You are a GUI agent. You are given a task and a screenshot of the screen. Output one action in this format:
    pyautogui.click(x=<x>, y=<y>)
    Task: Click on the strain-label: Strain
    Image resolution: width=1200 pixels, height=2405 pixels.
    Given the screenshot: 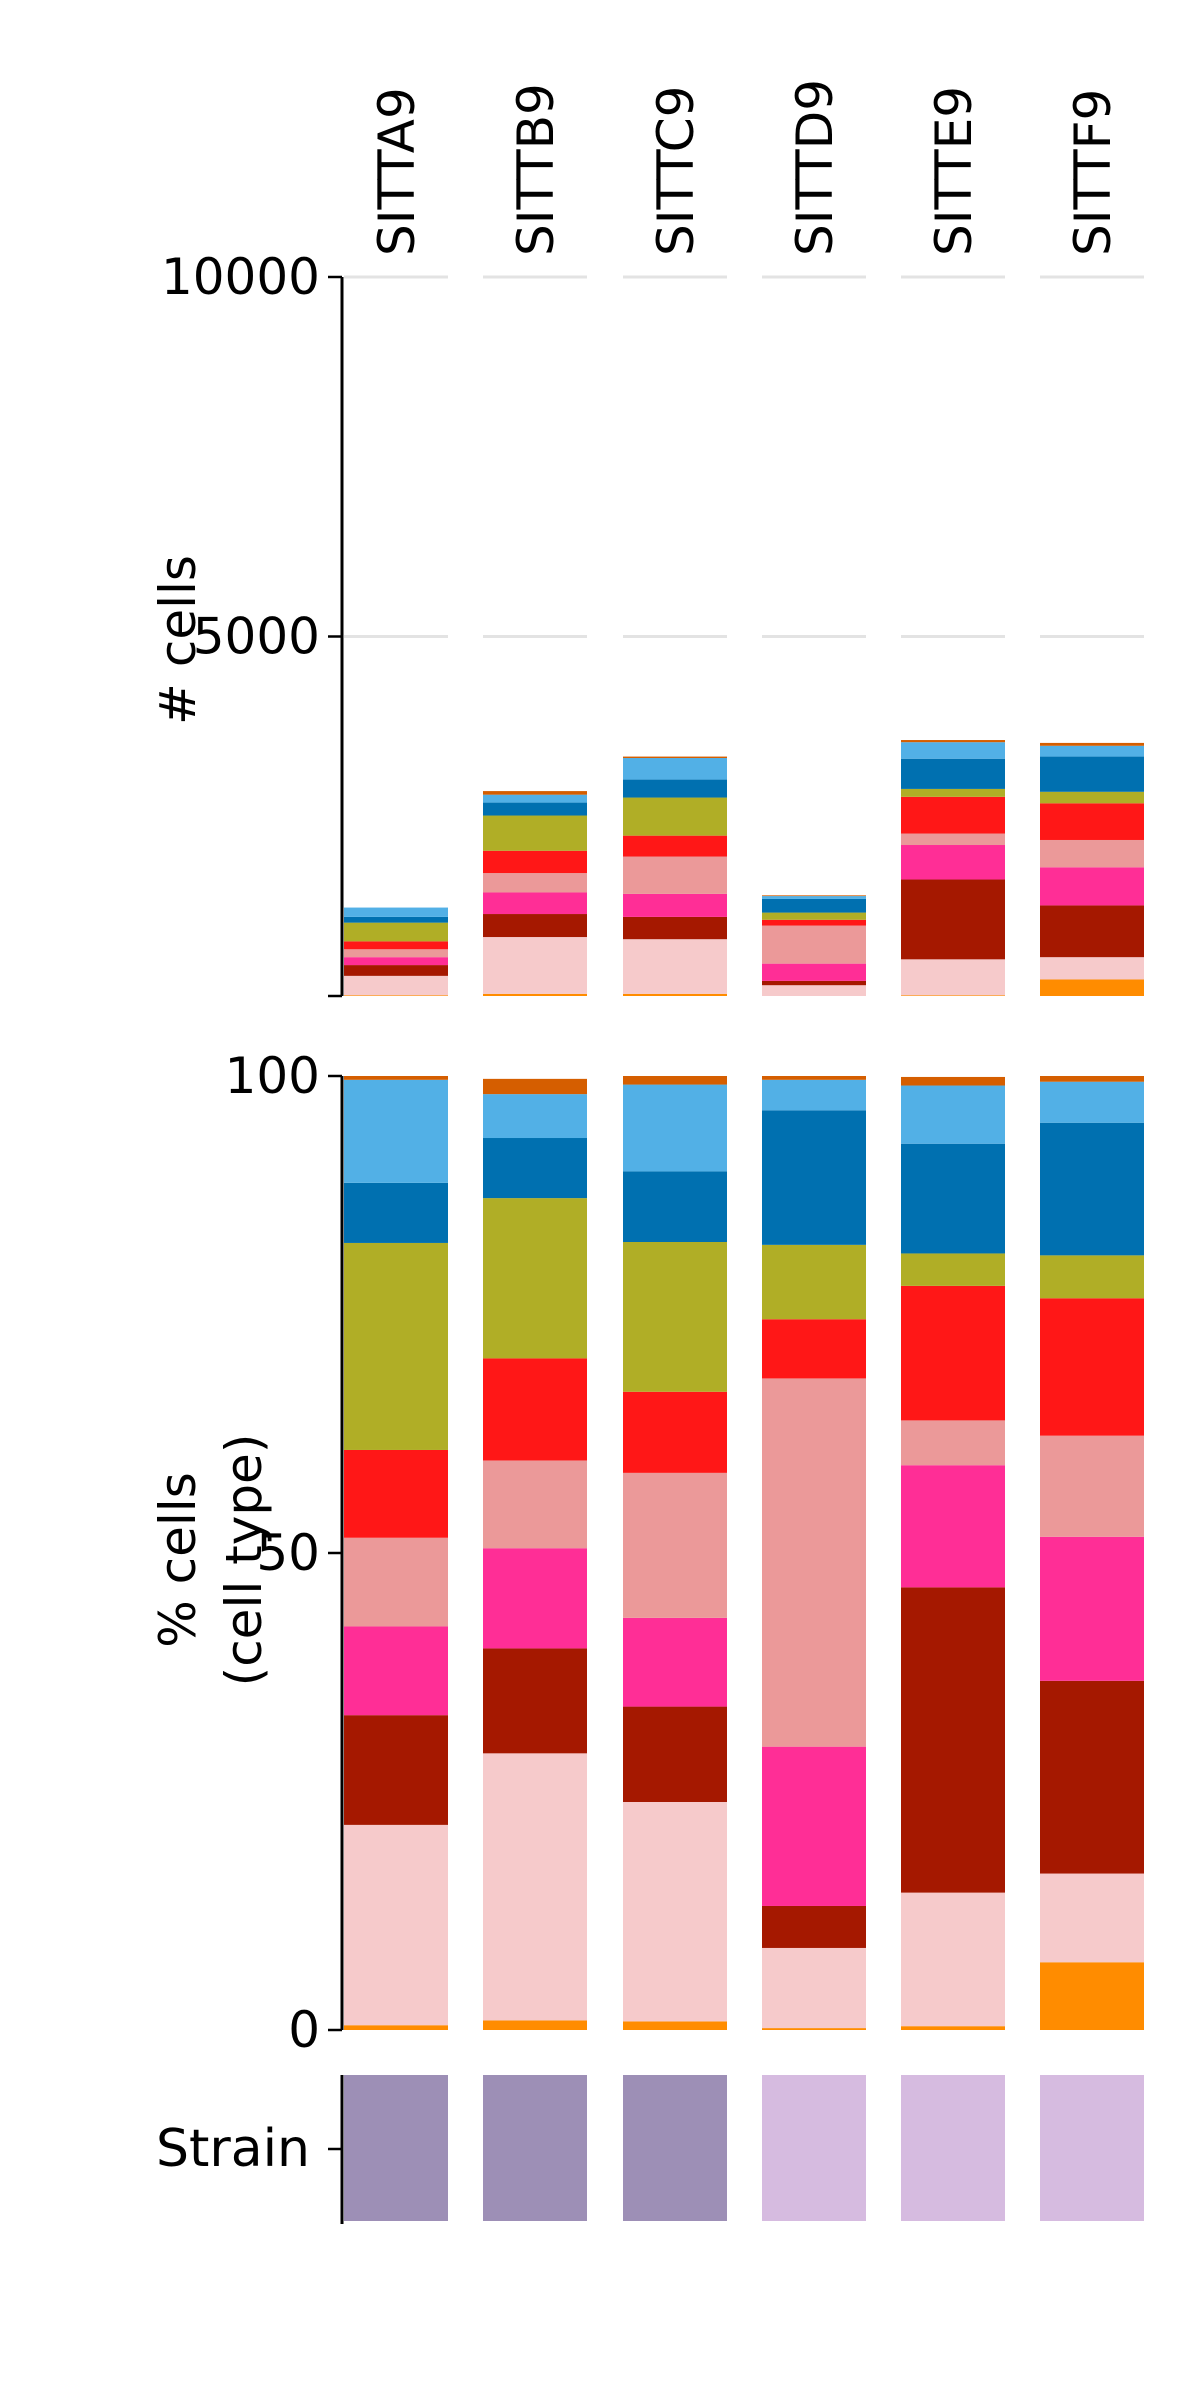 What is the action you would take?
    pyautogui.click(x=233, y=2149)
    